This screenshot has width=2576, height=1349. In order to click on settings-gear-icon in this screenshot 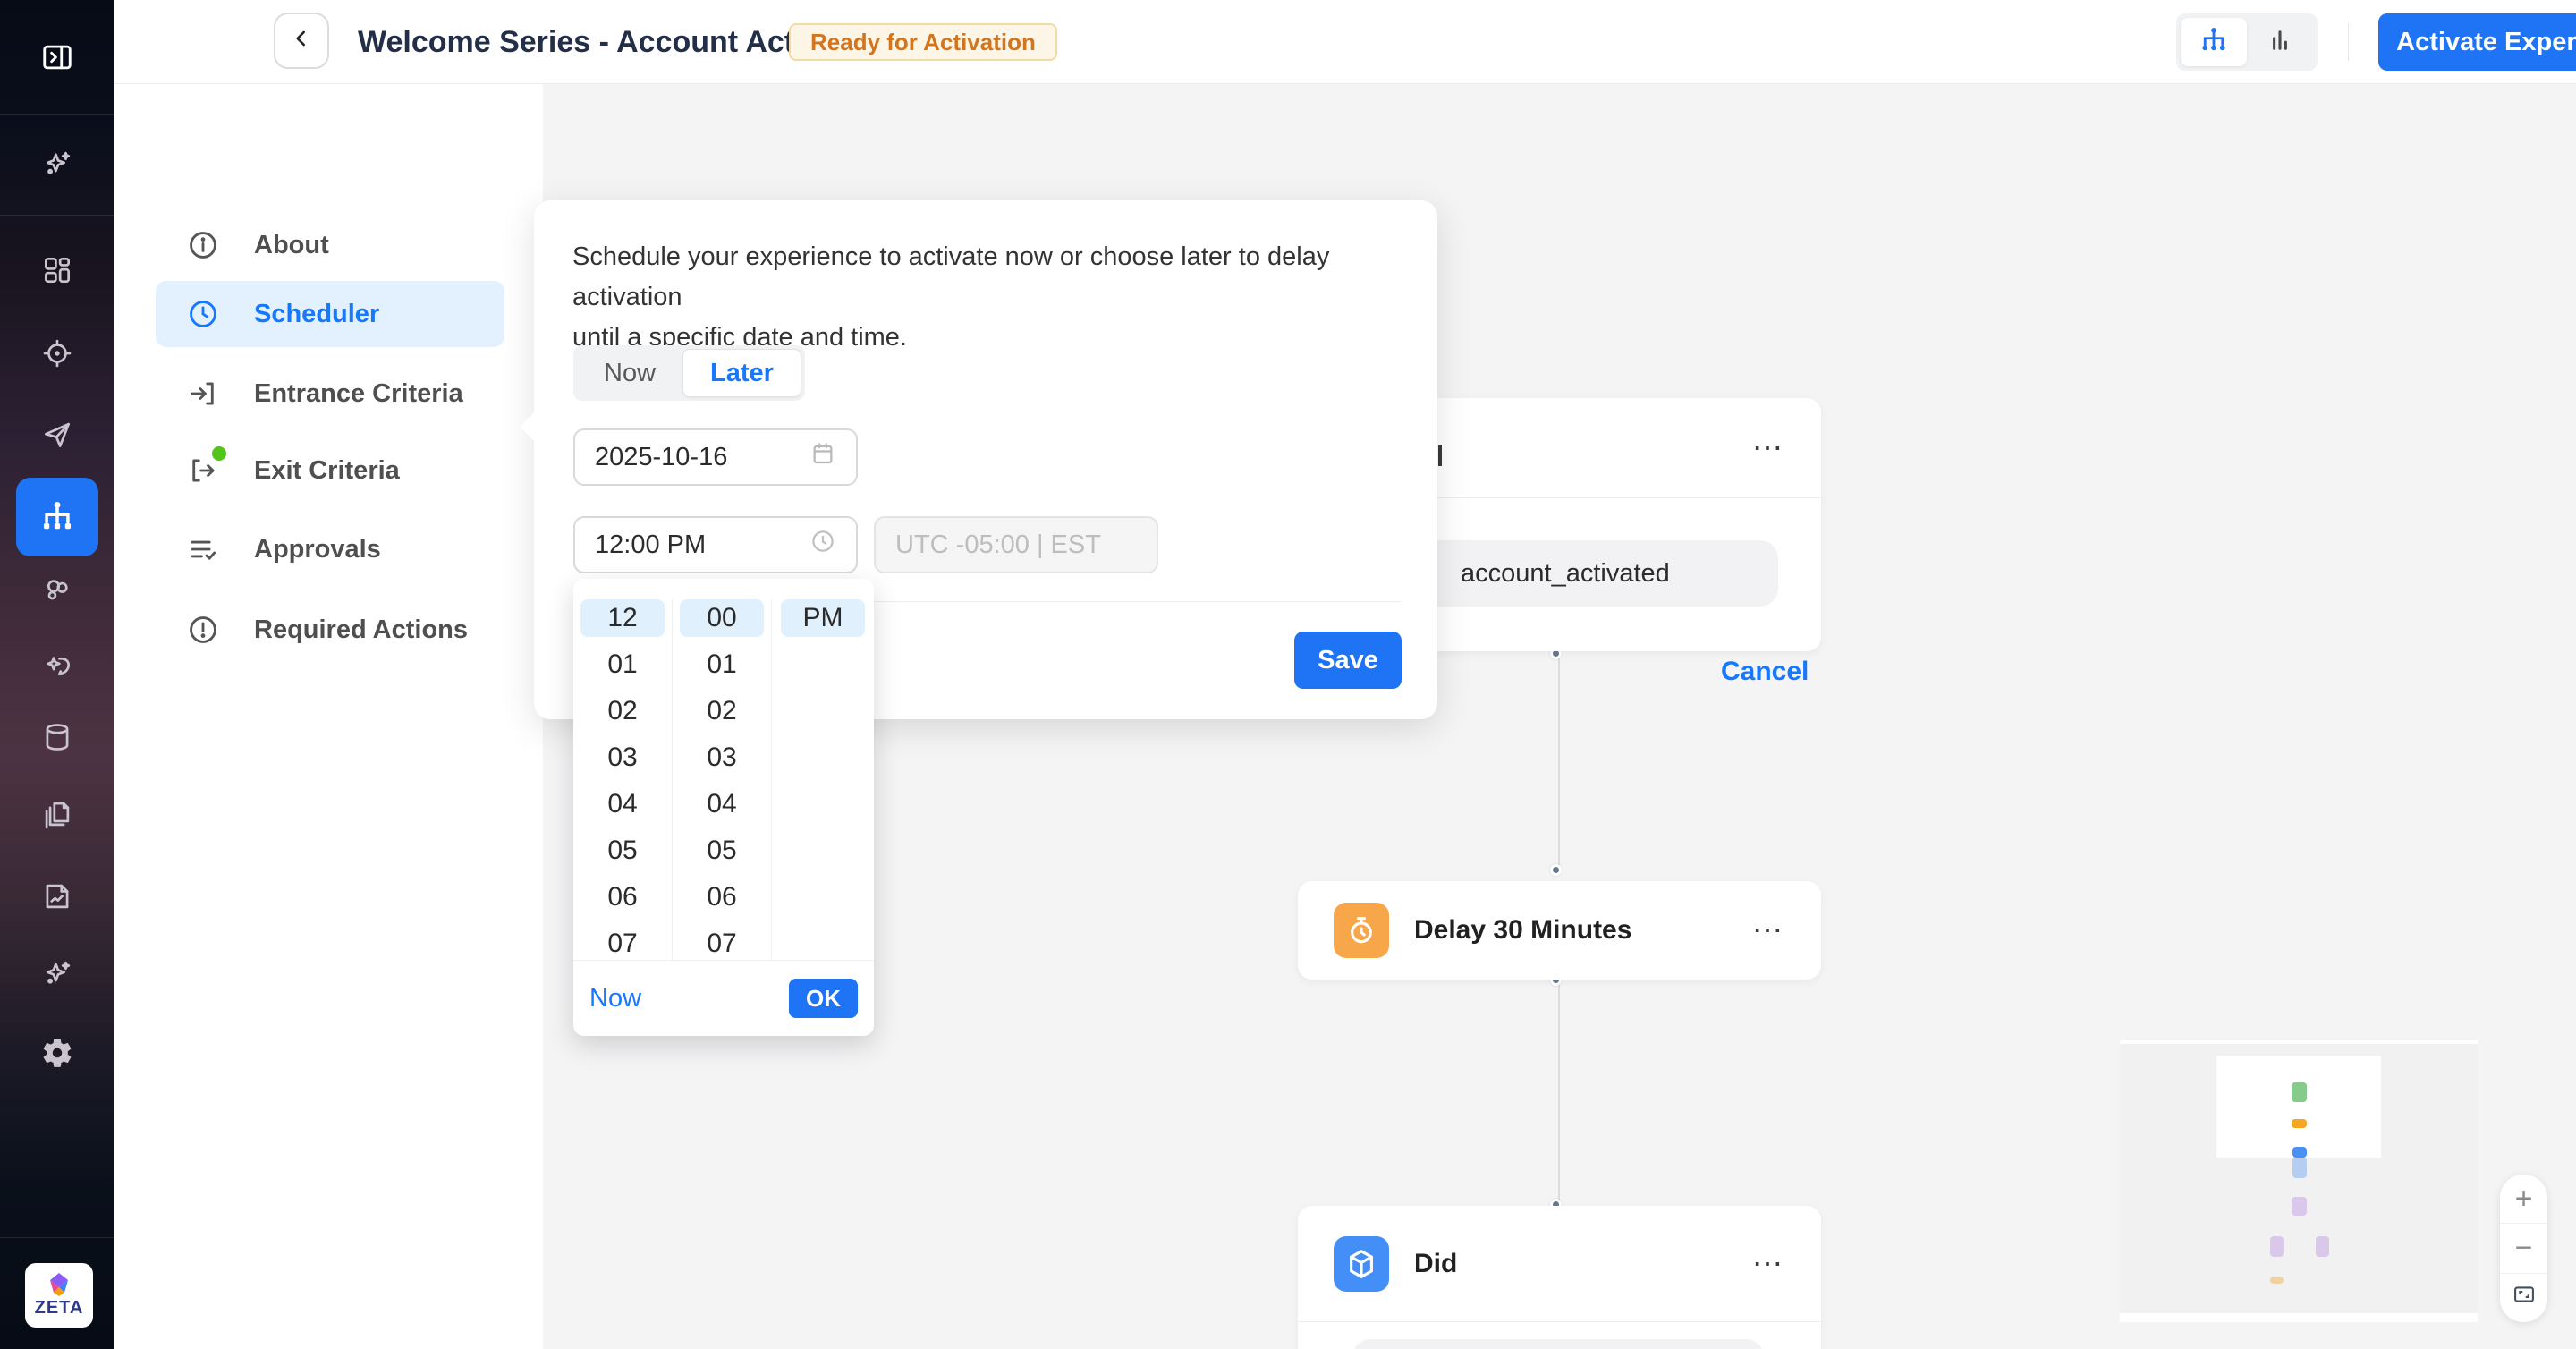, I will do `click(57, 1053)`.